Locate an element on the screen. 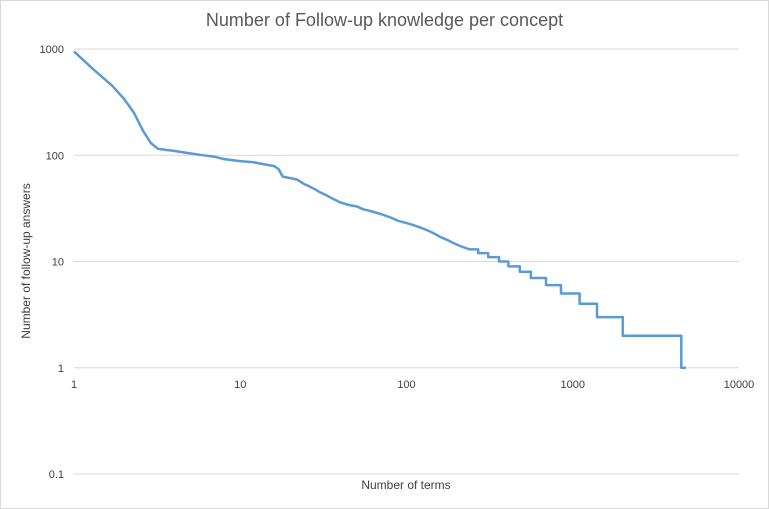 The image size is (769, 509). y-tick-label: 10 is located at coordinates (58, 263).